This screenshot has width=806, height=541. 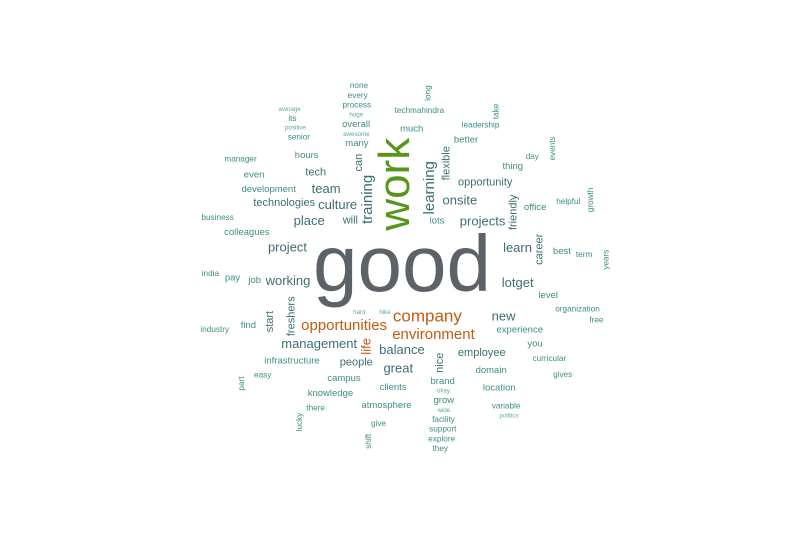 I want to click on cloud-word: term, so click(x=584, y=254).